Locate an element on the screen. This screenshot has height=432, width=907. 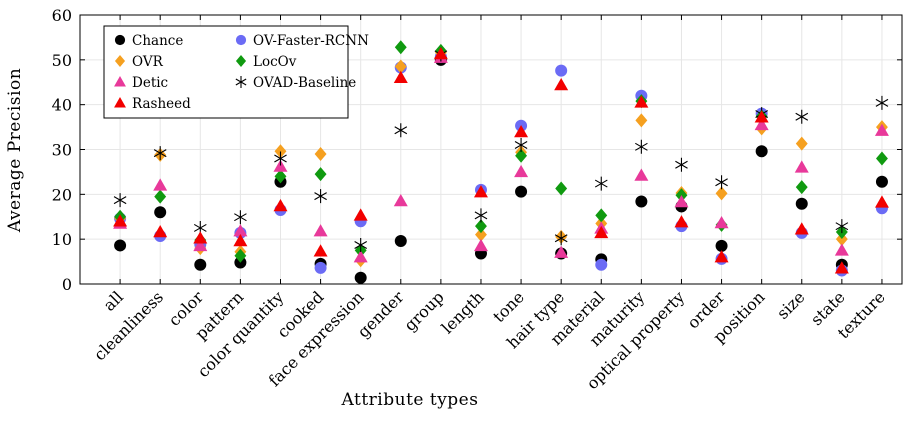
y-tick-label: 60 is located at coordinates (62, 15).